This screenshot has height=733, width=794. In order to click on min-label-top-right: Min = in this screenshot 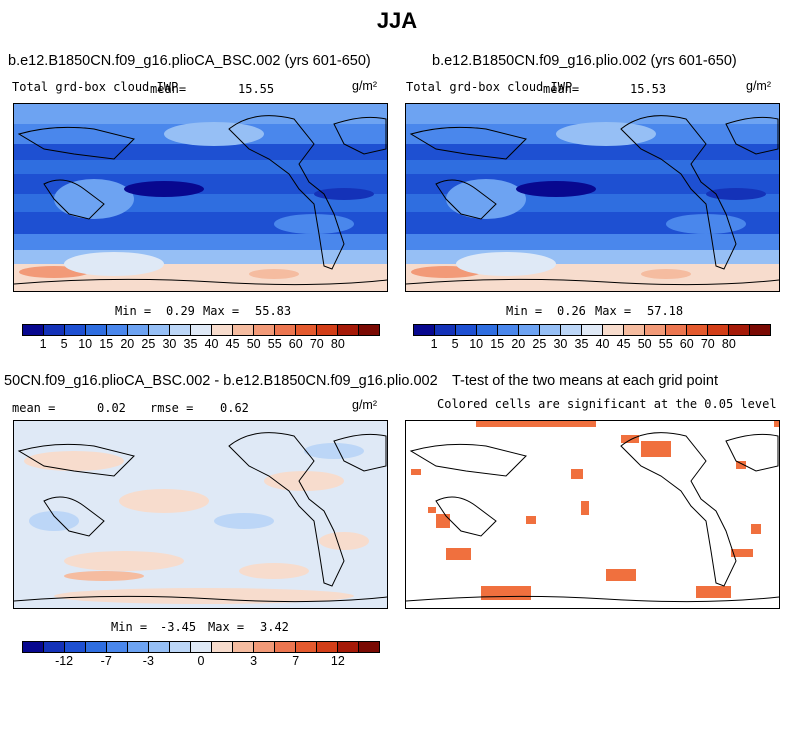, I will do `click(524, 311)`.